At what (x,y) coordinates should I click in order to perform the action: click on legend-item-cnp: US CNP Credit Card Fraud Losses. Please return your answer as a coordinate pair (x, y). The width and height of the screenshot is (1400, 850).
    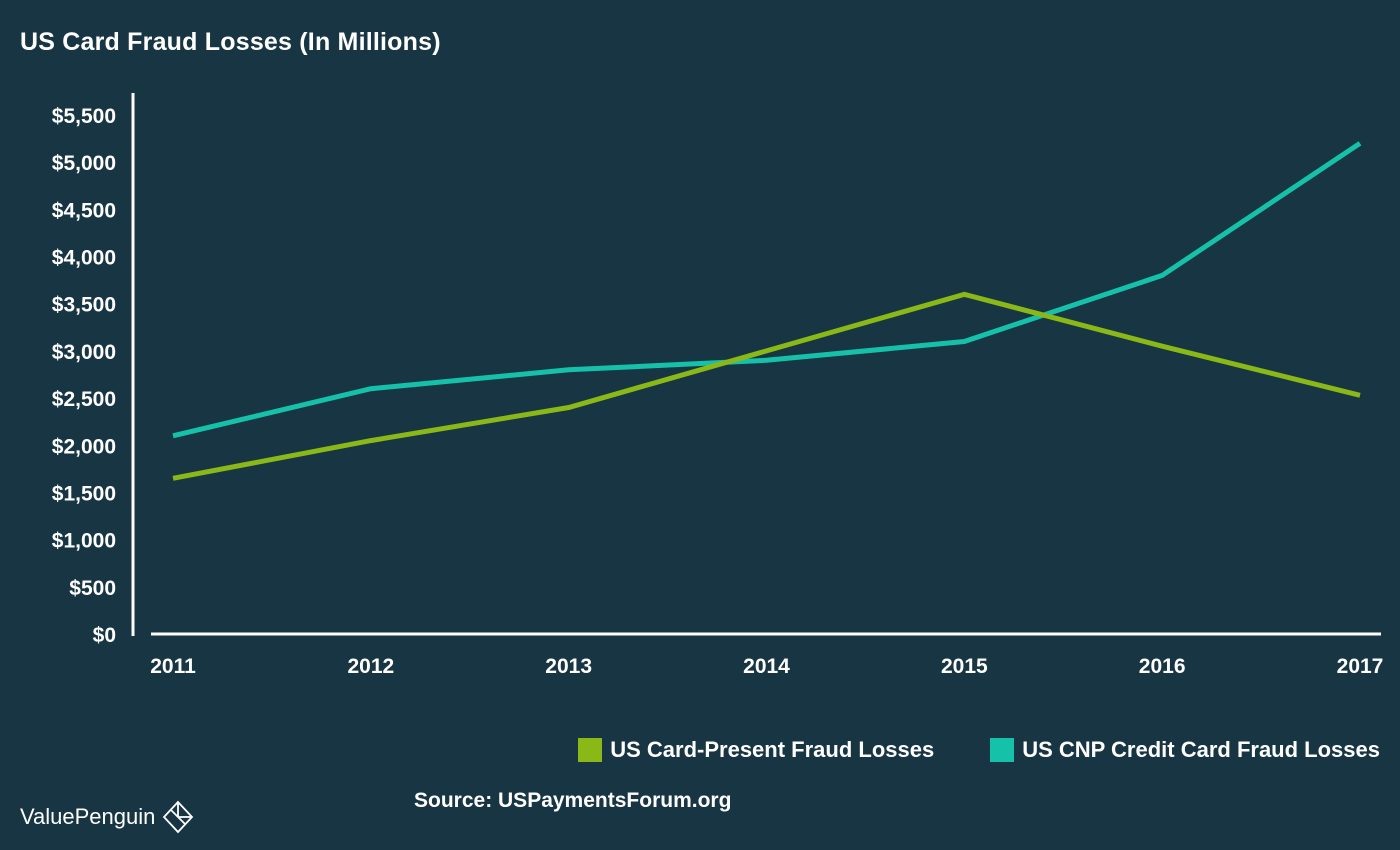
    Looking at the image, I should click on (1185, 750).